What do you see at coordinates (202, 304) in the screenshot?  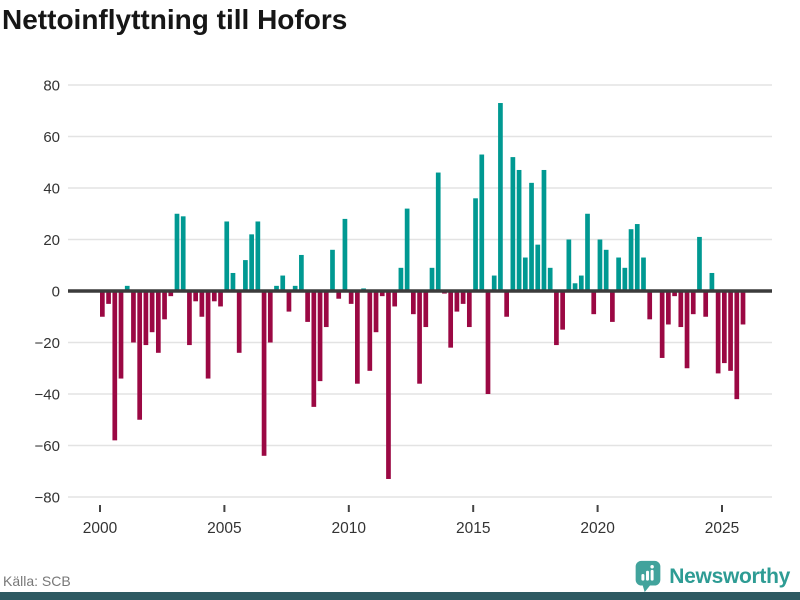 I see `bar-q16` at bounding box center [202, 304].